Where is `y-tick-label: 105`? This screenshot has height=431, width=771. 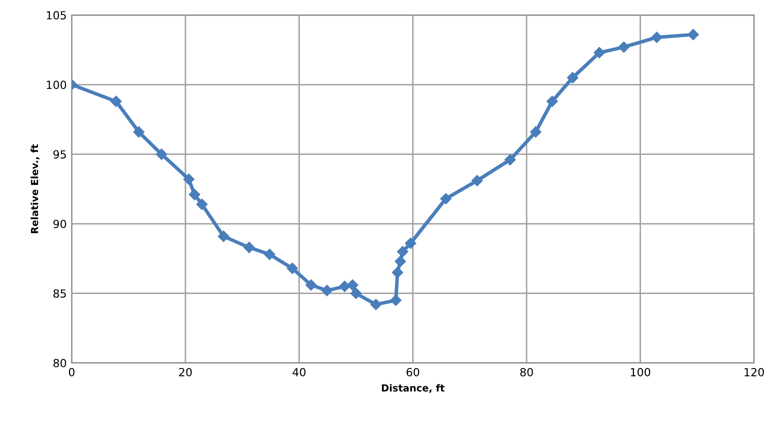 y-tick-label: 105 is located at coordinates (56, 15).